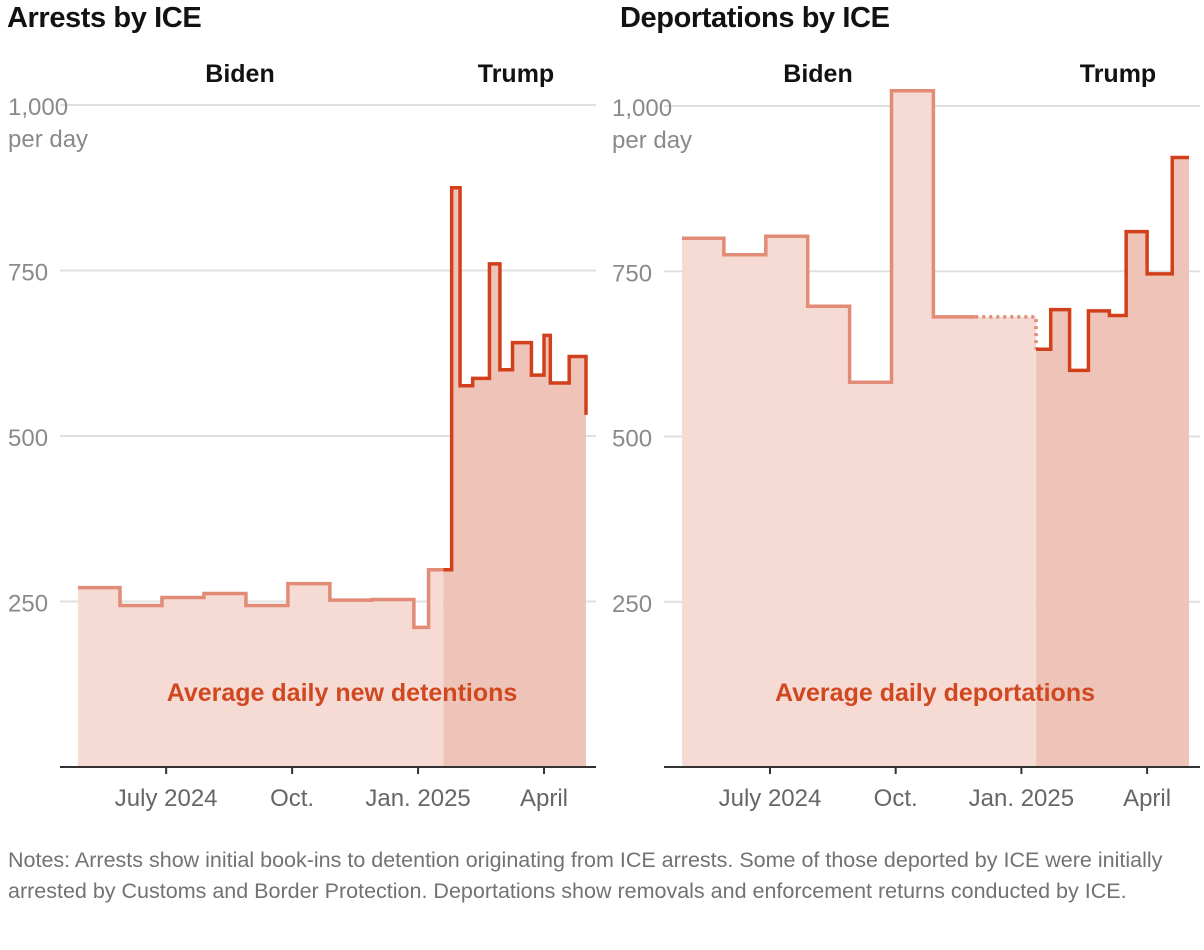  I want to click on biden-area, so click(261, 668).